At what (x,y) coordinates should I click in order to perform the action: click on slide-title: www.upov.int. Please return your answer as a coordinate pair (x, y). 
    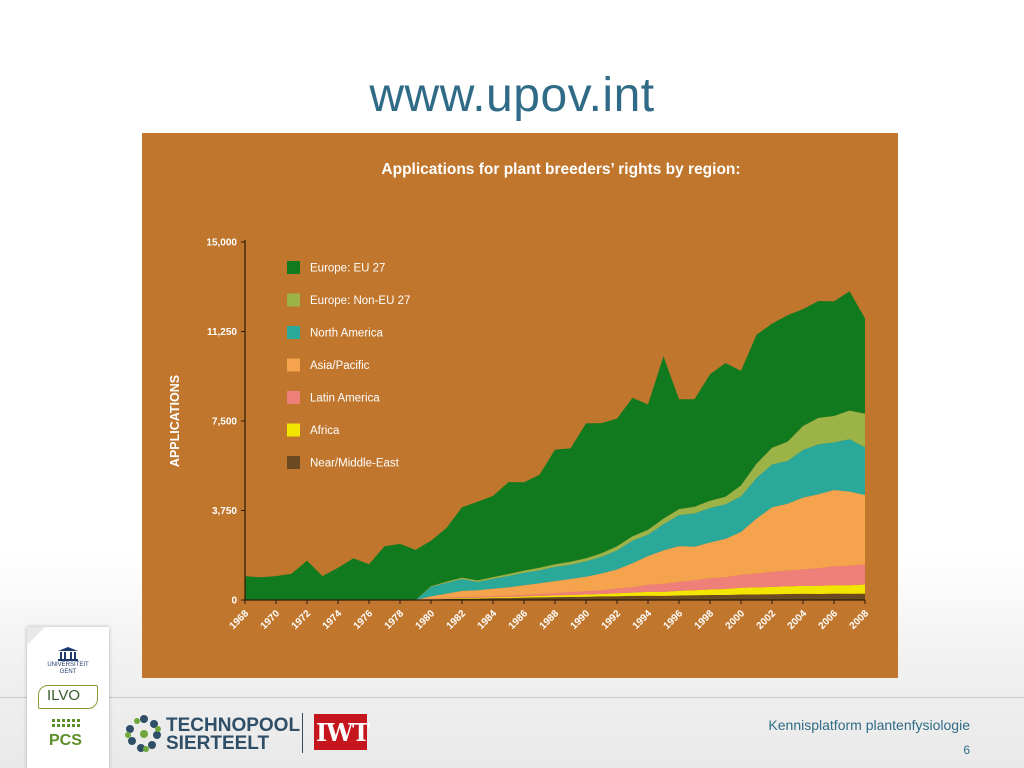
    Looking at the image, I should click on (512, 95).